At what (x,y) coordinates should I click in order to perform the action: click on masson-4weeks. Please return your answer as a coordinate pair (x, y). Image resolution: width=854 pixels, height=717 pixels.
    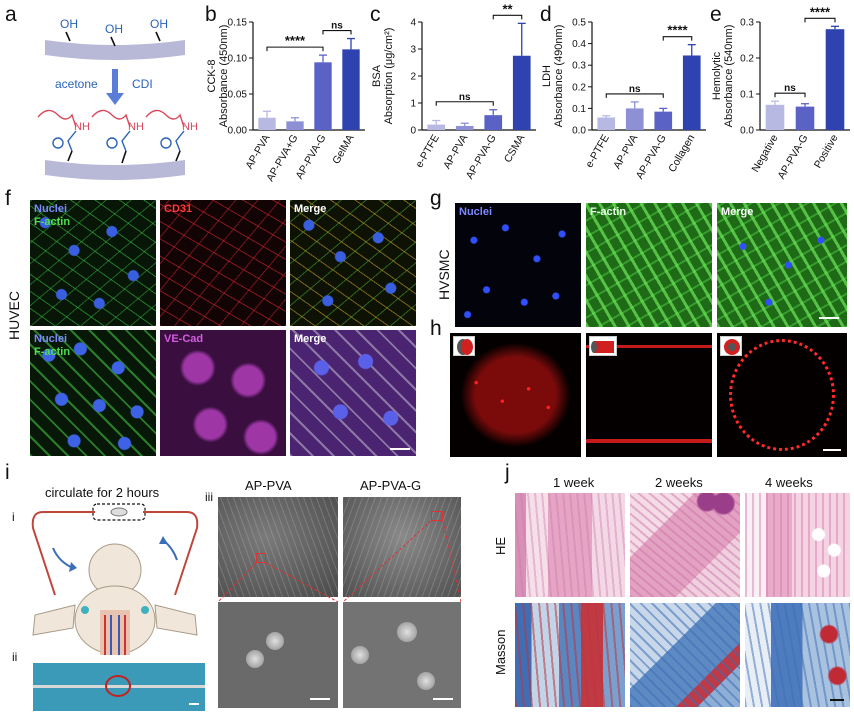
    Looking at the image, I should click on (797, 655).